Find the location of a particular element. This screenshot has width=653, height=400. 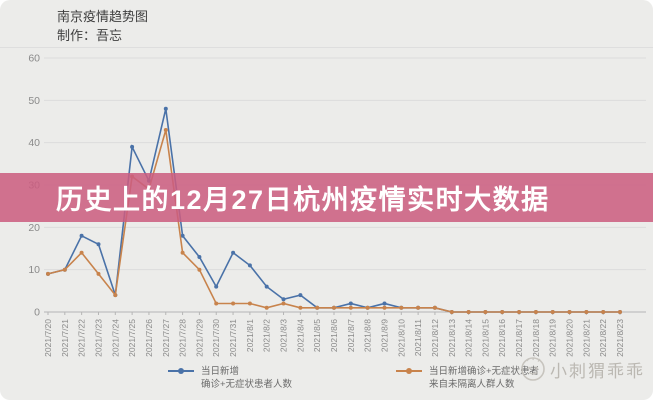

x-axis-tick-label: 2021/8/18 is located at coordinates (536, 338).